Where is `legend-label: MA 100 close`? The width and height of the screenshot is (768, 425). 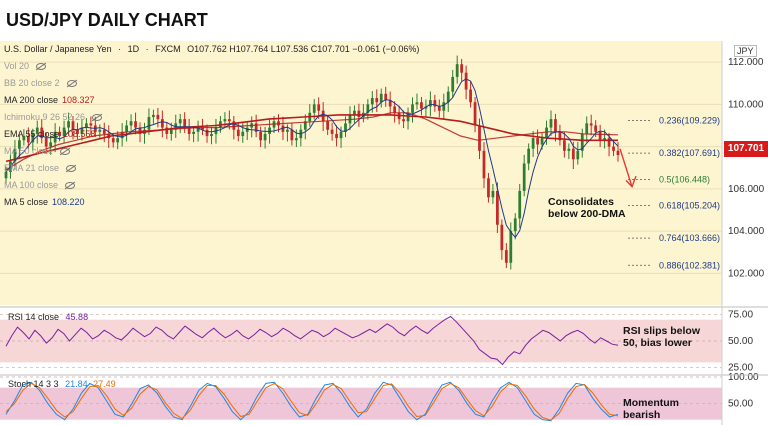 legend-label: MA 100 close is located at coordinates (31, 185).